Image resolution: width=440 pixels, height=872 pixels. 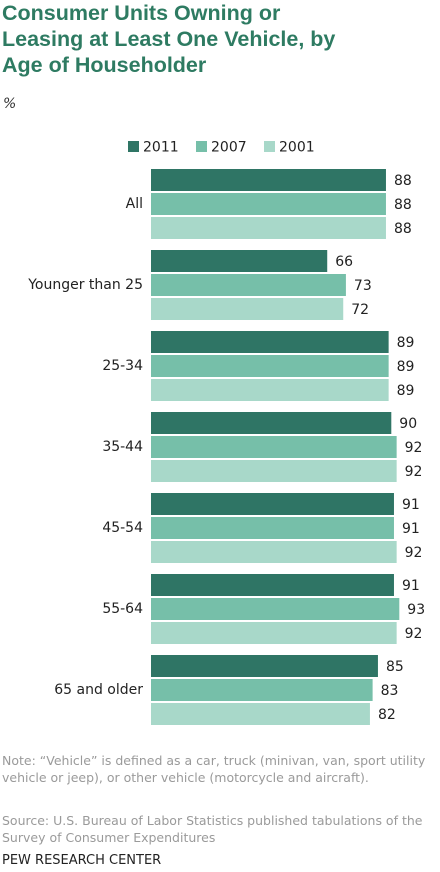 I want to click on value-label: 82, so click(x=387, y=715).